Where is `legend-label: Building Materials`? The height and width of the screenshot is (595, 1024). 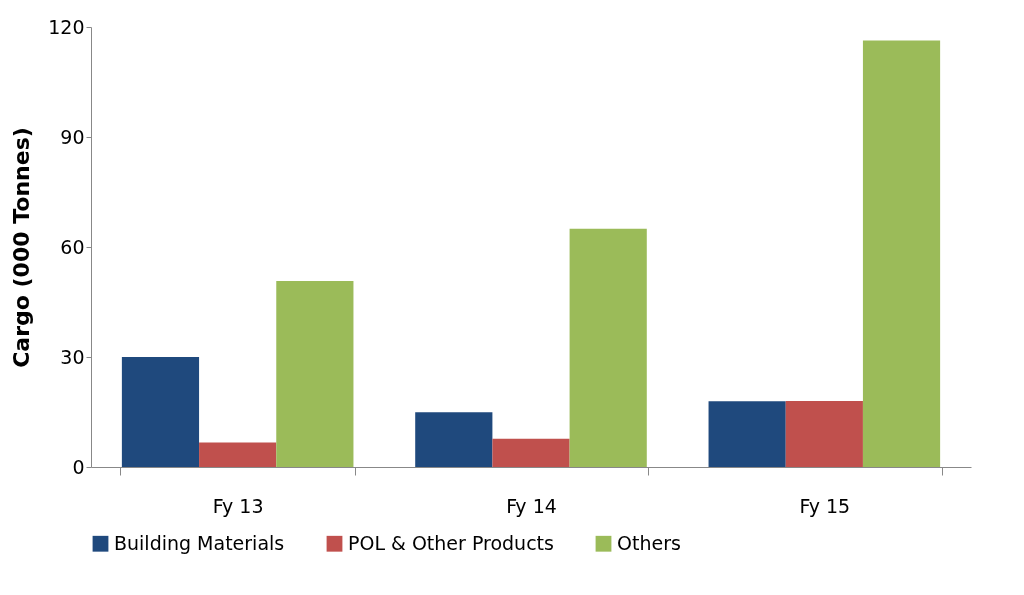
legend-label: Building Materials is located at coordinates (199, 542).